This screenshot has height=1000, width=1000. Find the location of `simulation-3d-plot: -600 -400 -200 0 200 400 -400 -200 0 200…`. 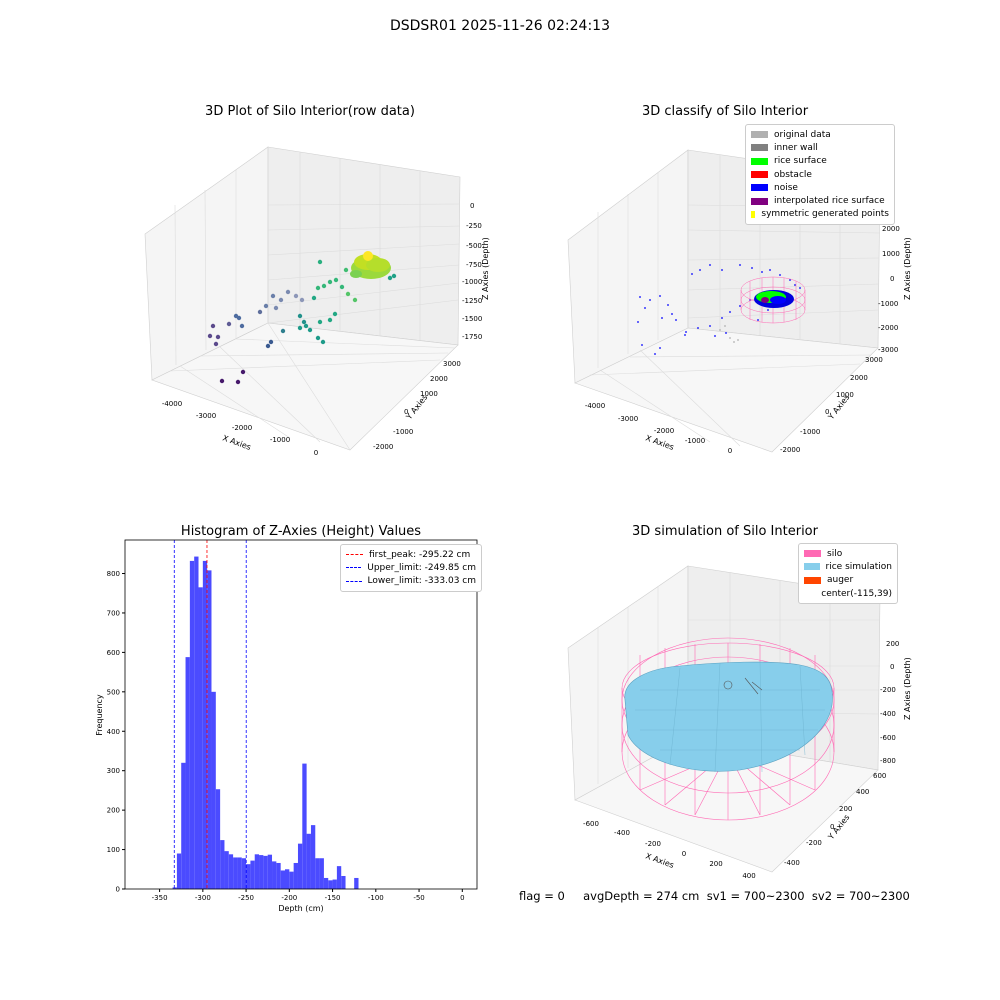

simulation-3d-plot: -600 -400 -200 0 200 400 -400 -200 0 200… is located at coordinates (739, 722).